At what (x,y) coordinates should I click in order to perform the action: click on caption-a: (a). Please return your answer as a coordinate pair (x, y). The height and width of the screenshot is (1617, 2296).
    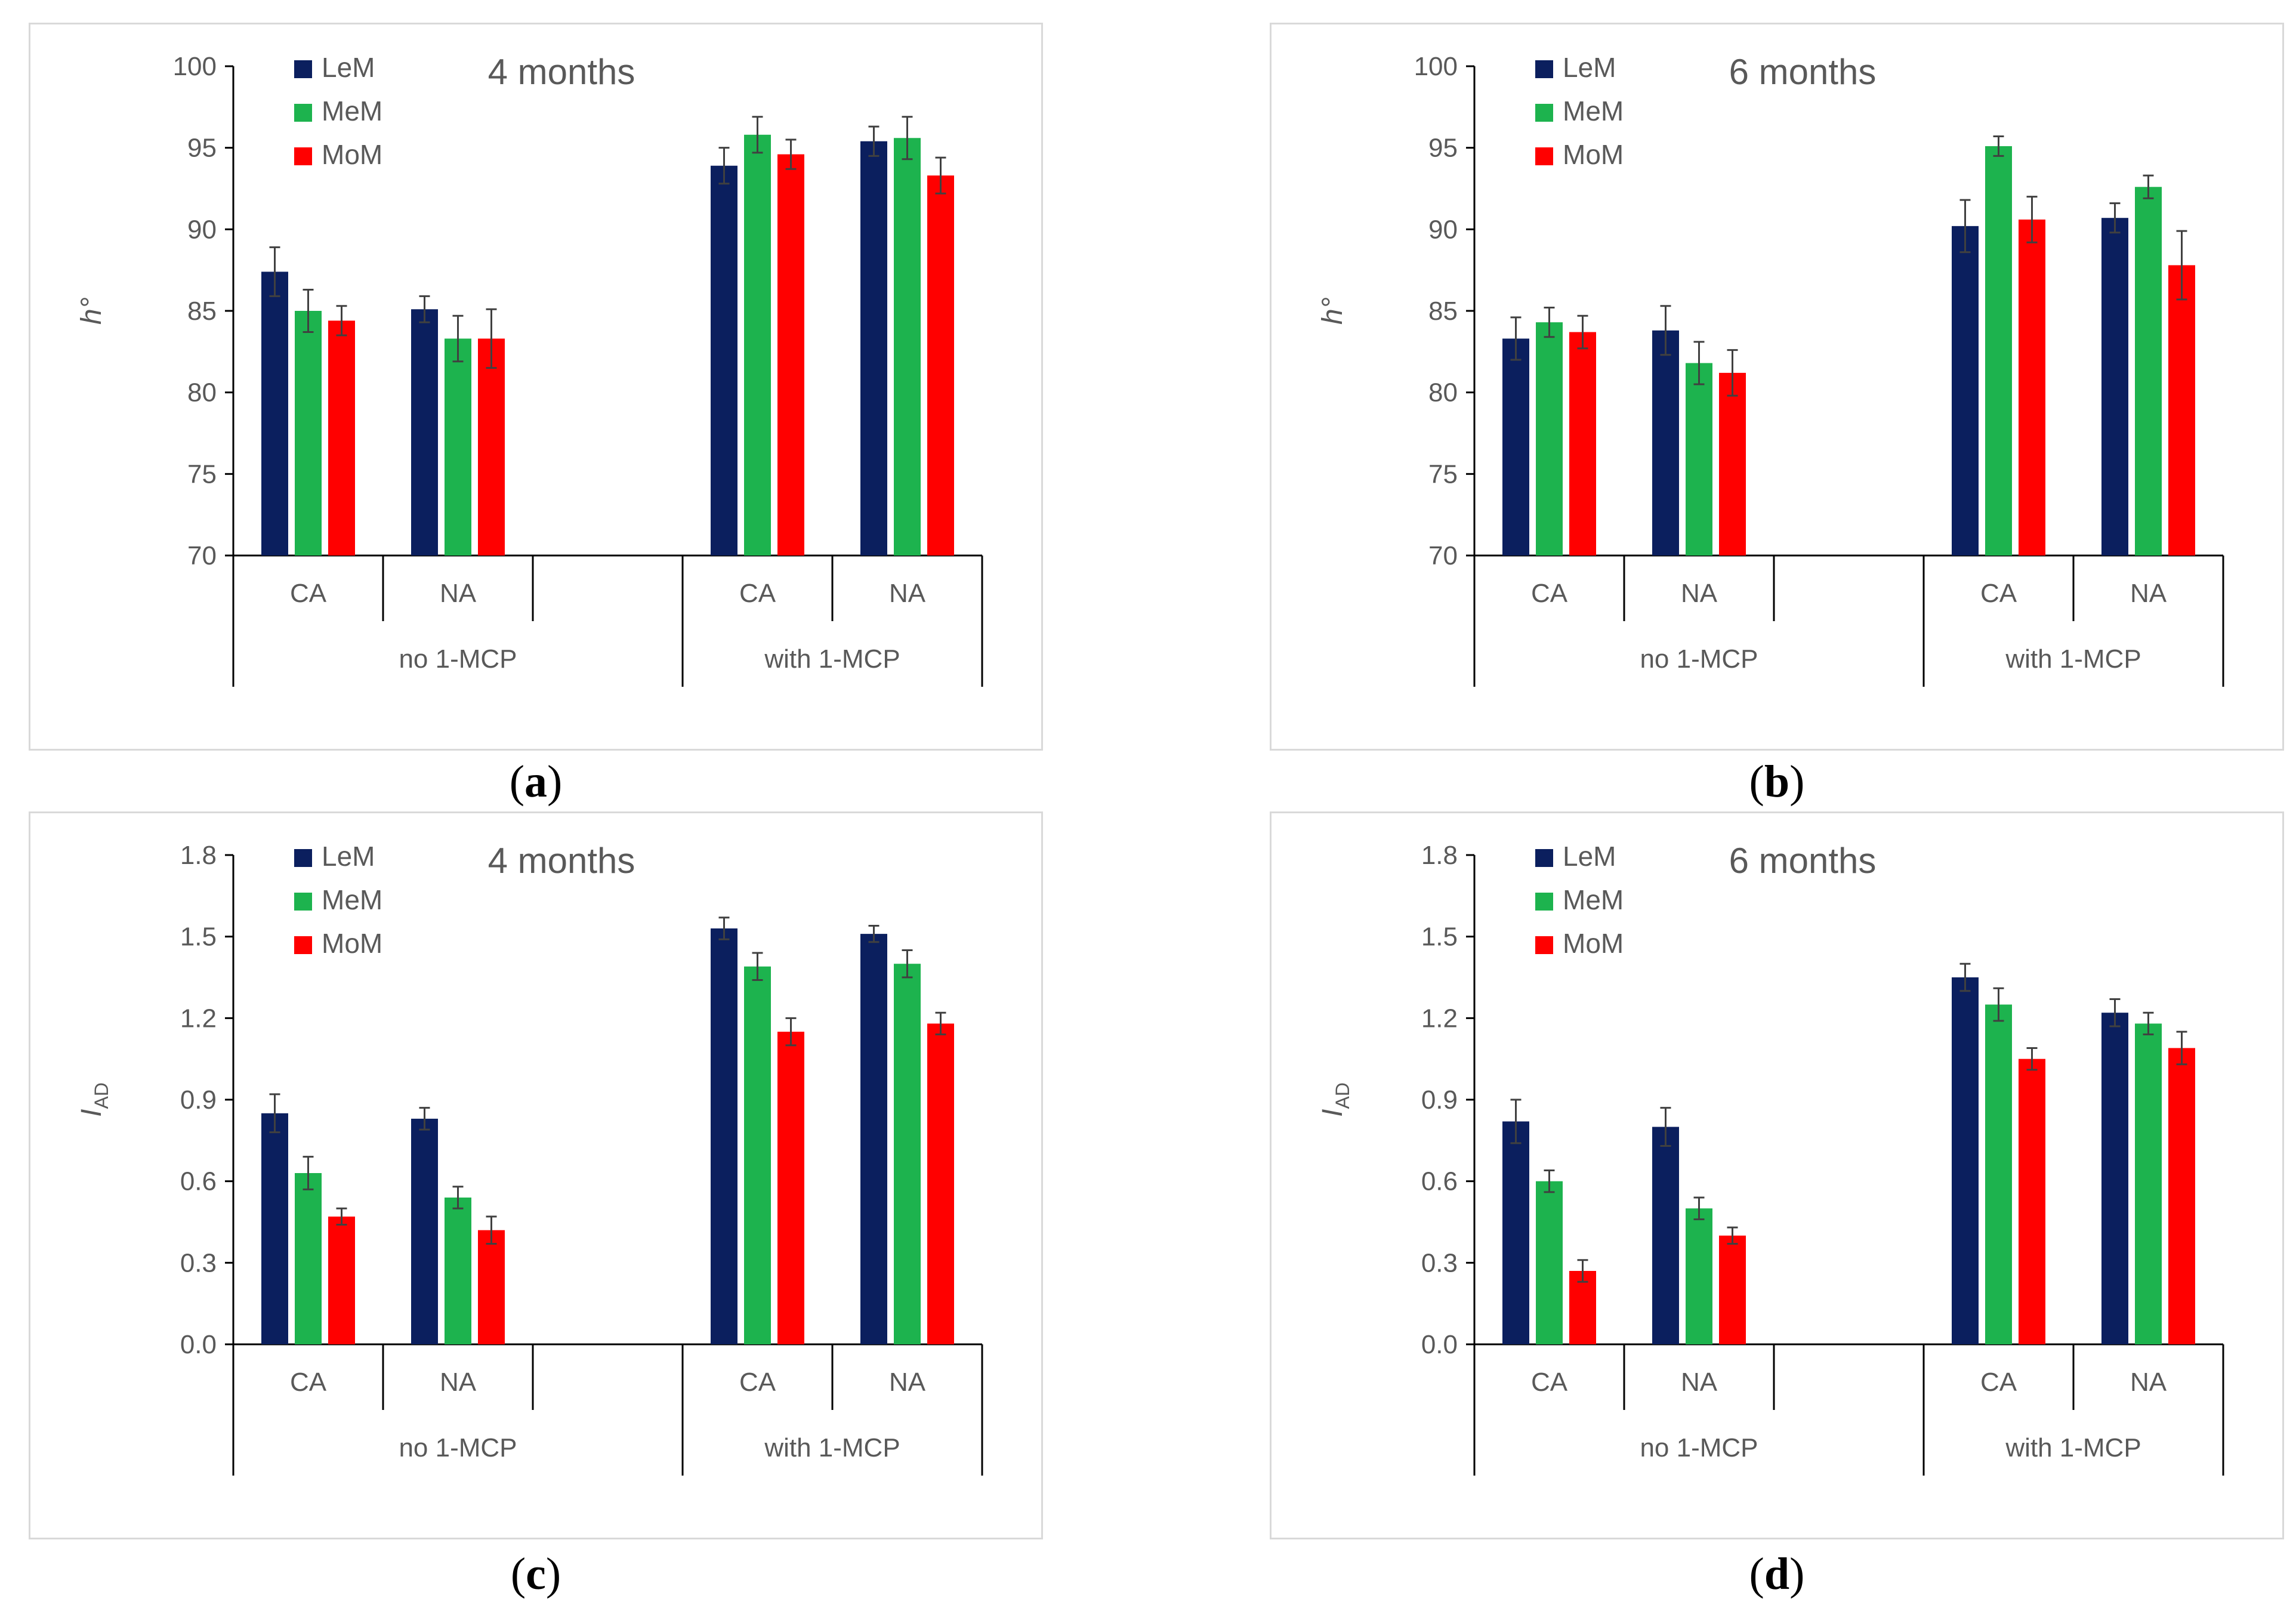
    Looking at the image, I should click on (536, 782).